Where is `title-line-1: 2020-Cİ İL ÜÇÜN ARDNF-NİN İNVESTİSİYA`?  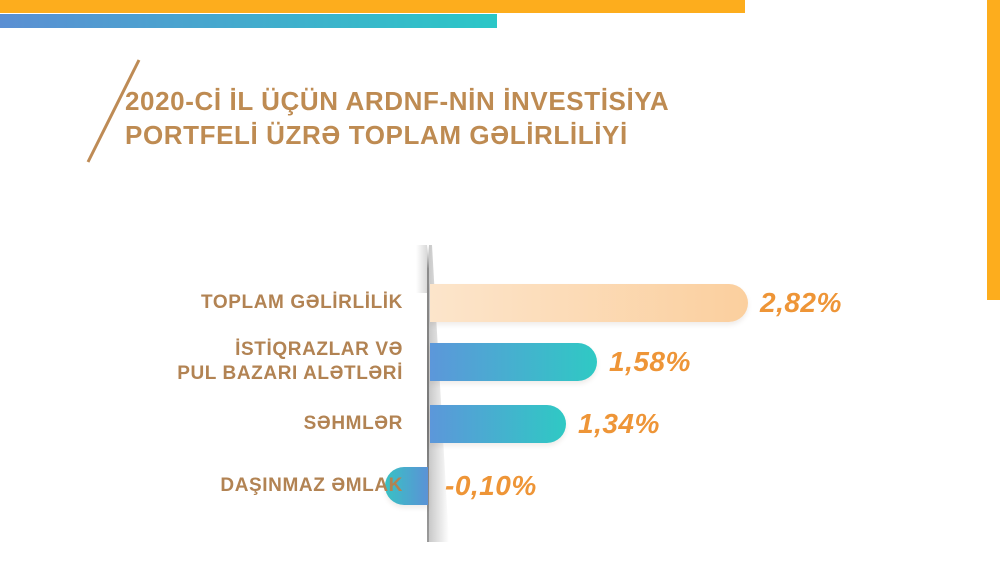 title-line-1: 2020-Cİ İL ÜÇÜN ARDNF-NİN İNVESTİSİYA is located at coordinates (397, 101).